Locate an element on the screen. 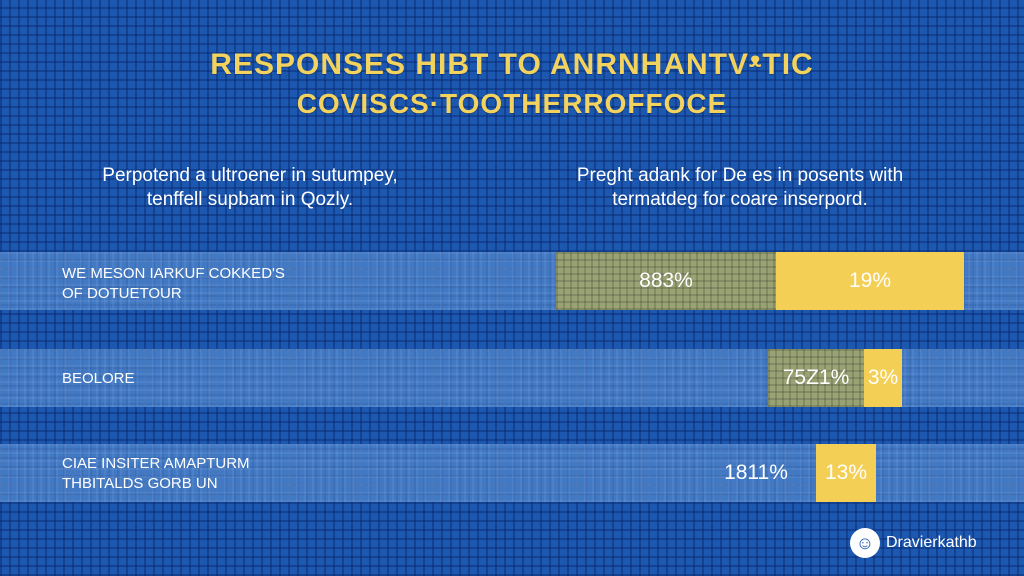 Image resolution: width=1024 pixels, height=576 pixels. category-label: BEOLORE is located at coordinates (98, 378).